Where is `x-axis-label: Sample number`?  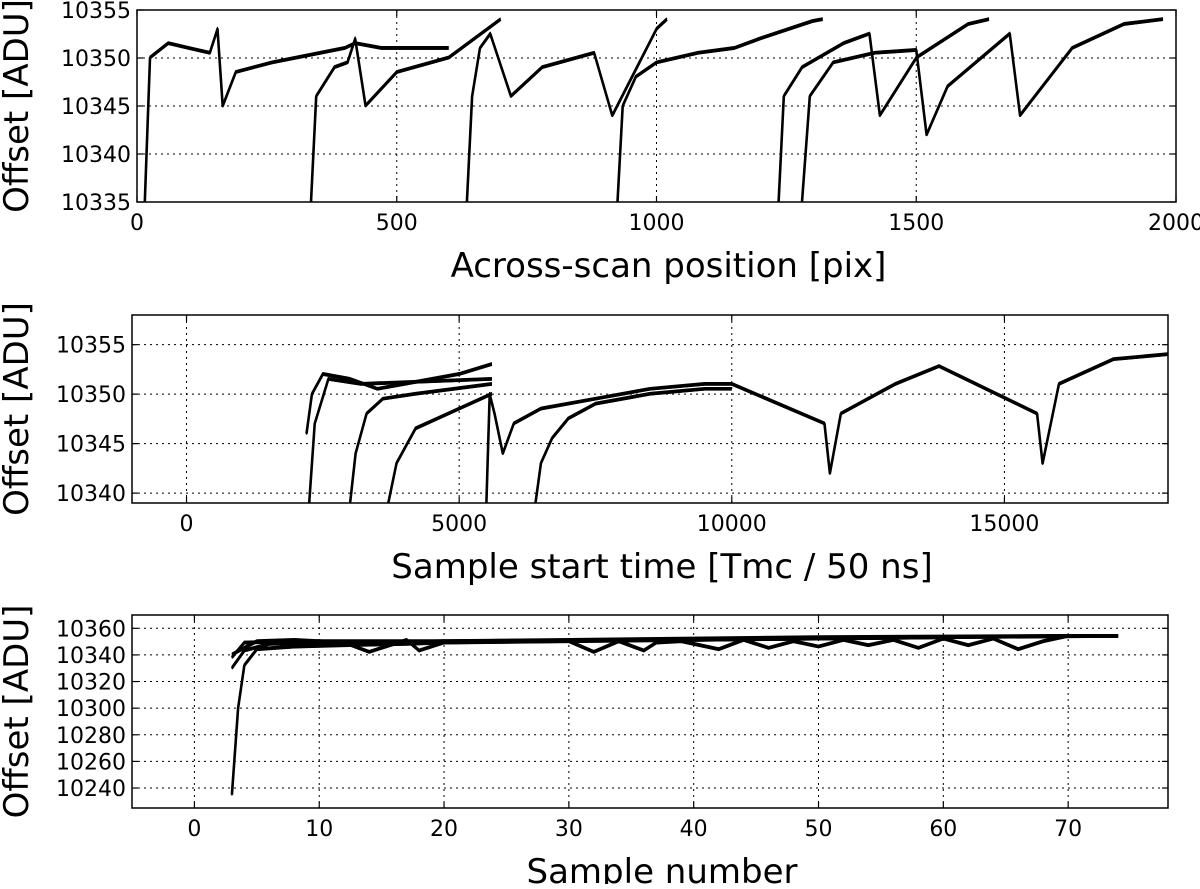 x-axis-label: Sample number is located at coordinates (662, 868).